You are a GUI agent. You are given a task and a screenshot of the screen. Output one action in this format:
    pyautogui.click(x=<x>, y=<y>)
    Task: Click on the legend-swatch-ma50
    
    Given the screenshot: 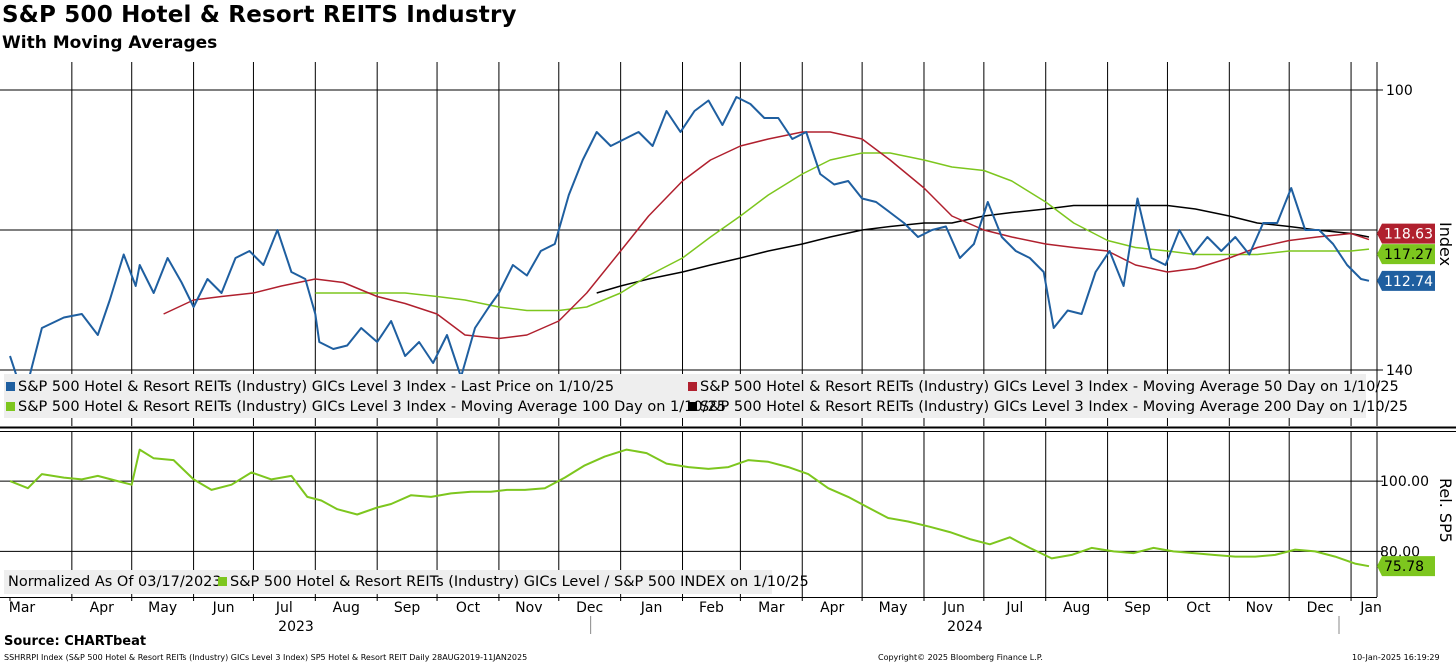 What is the action you would take?
    pyautogui.click(x=692, y=386)
    